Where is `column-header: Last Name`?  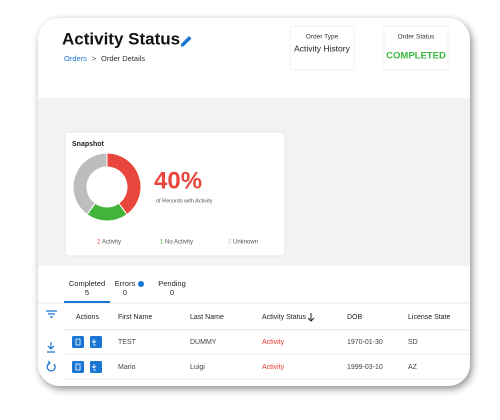 column-header: Last Name is located at coordinates (207, 317).